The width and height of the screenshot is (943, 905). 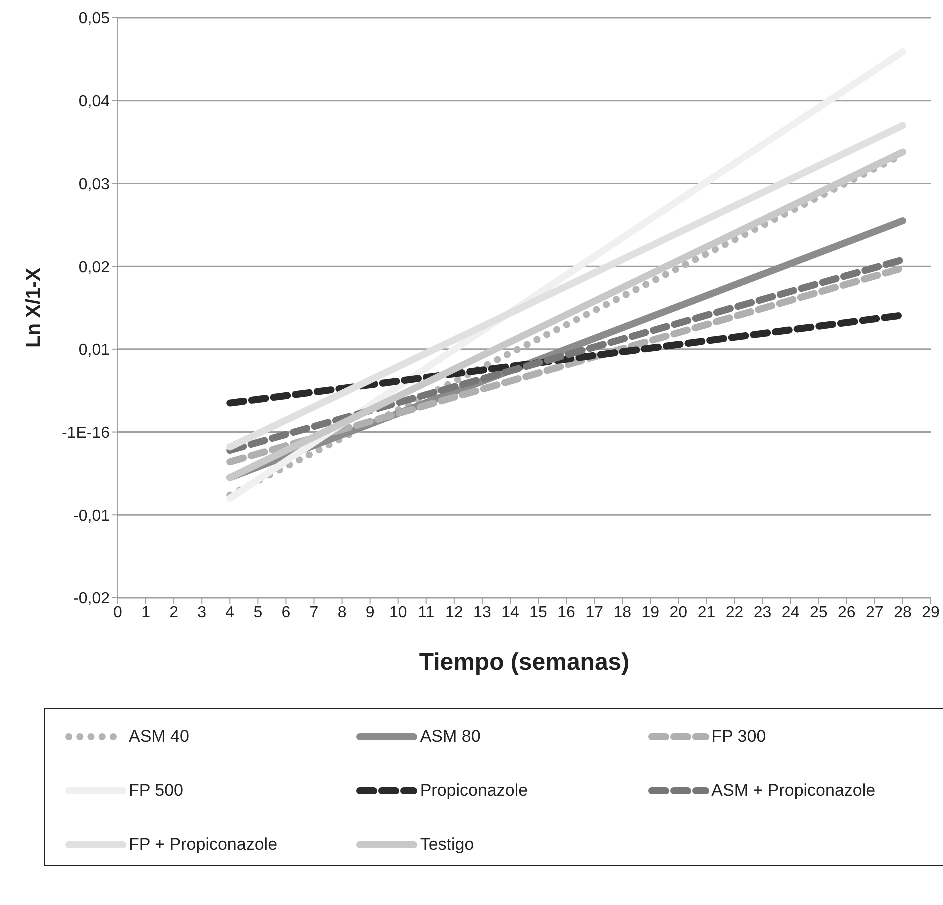 I want to click on legend-label: ASM 40, so click(x=159, y=737).